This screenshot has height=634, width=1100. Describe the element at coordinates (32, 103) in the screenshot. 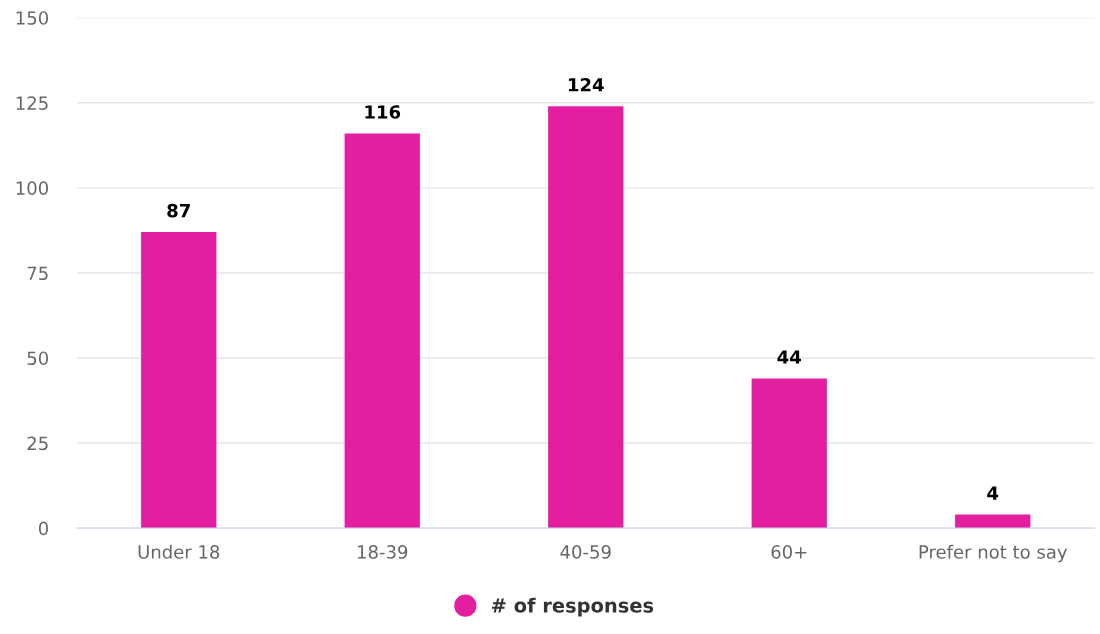

I see `y-tick-label: 125` at that location.